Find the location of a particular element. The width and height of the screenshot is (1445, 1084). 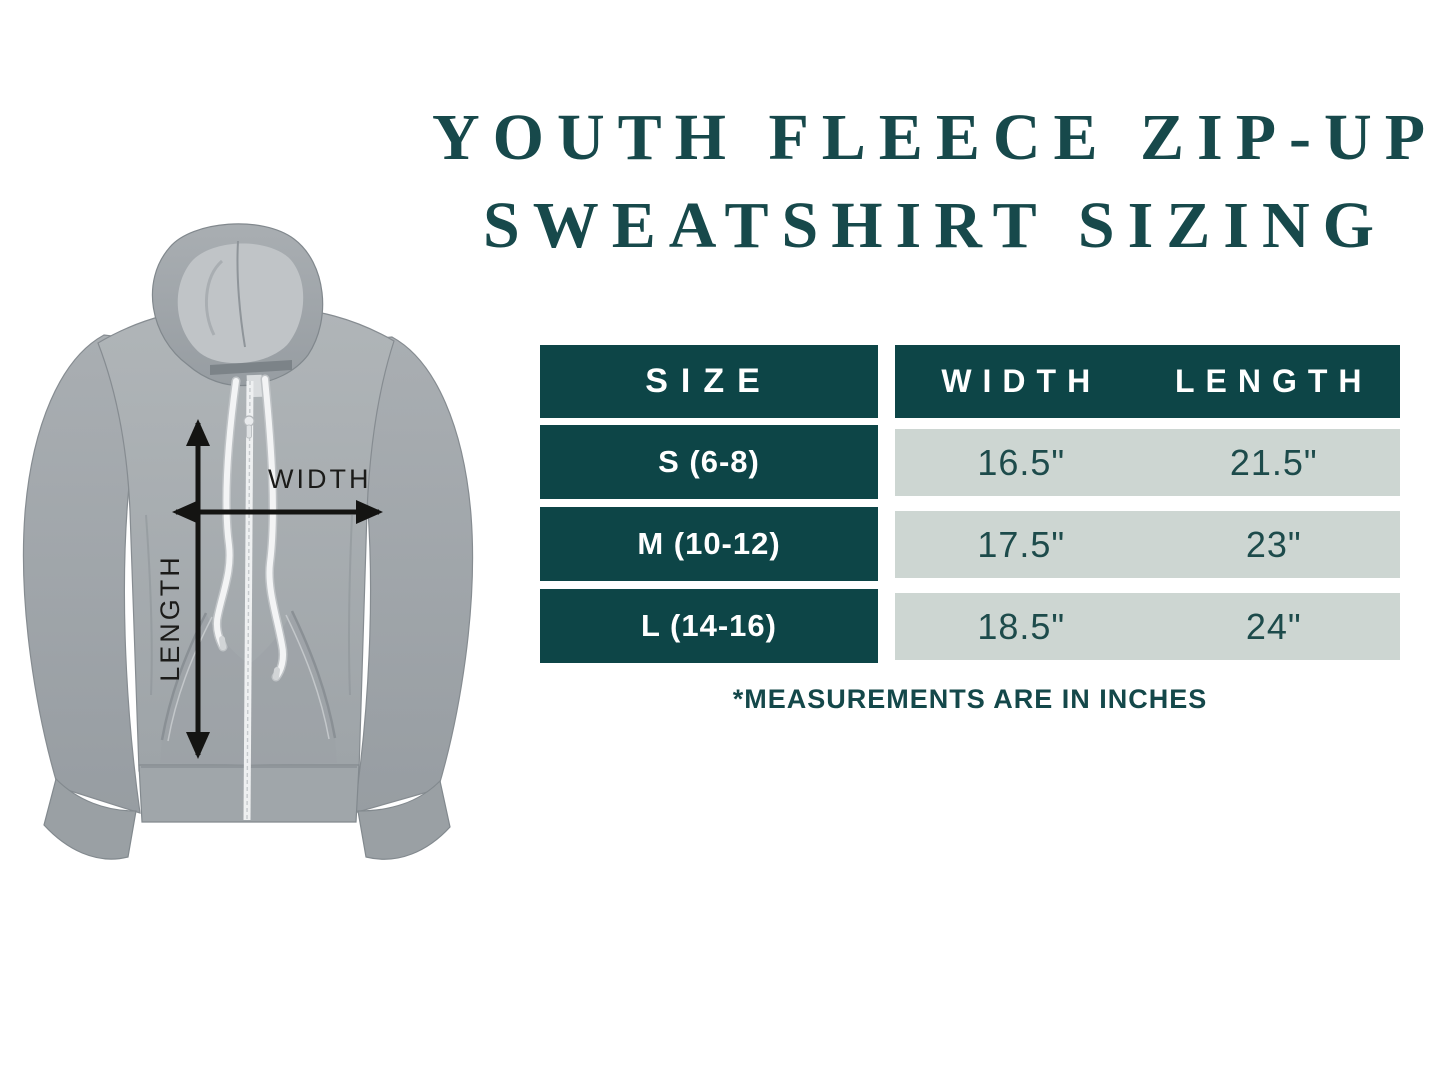

value-length-m: 23" is located at coordinates (1273, 544).